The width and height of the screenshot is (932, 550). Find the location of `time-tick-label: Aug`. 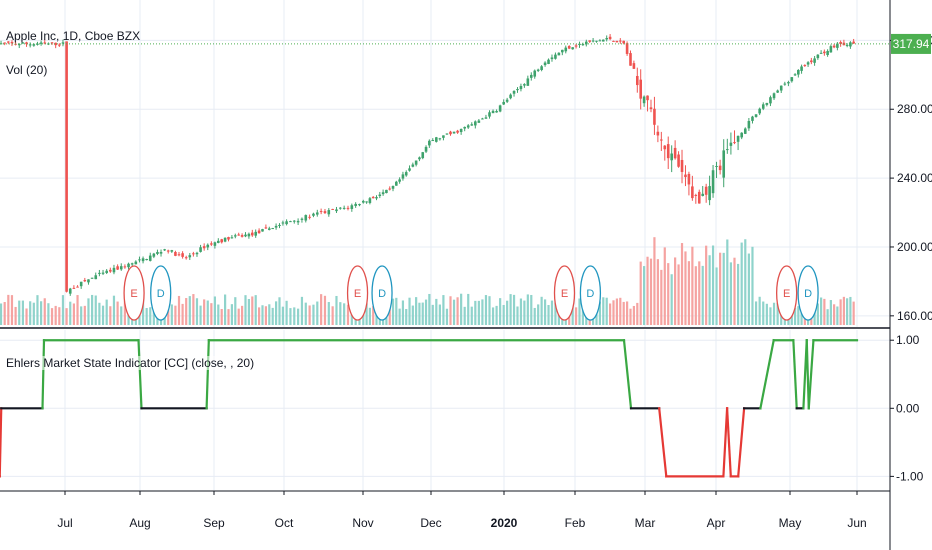

time-tick-label: Aug is located at coordinates (139, 523).